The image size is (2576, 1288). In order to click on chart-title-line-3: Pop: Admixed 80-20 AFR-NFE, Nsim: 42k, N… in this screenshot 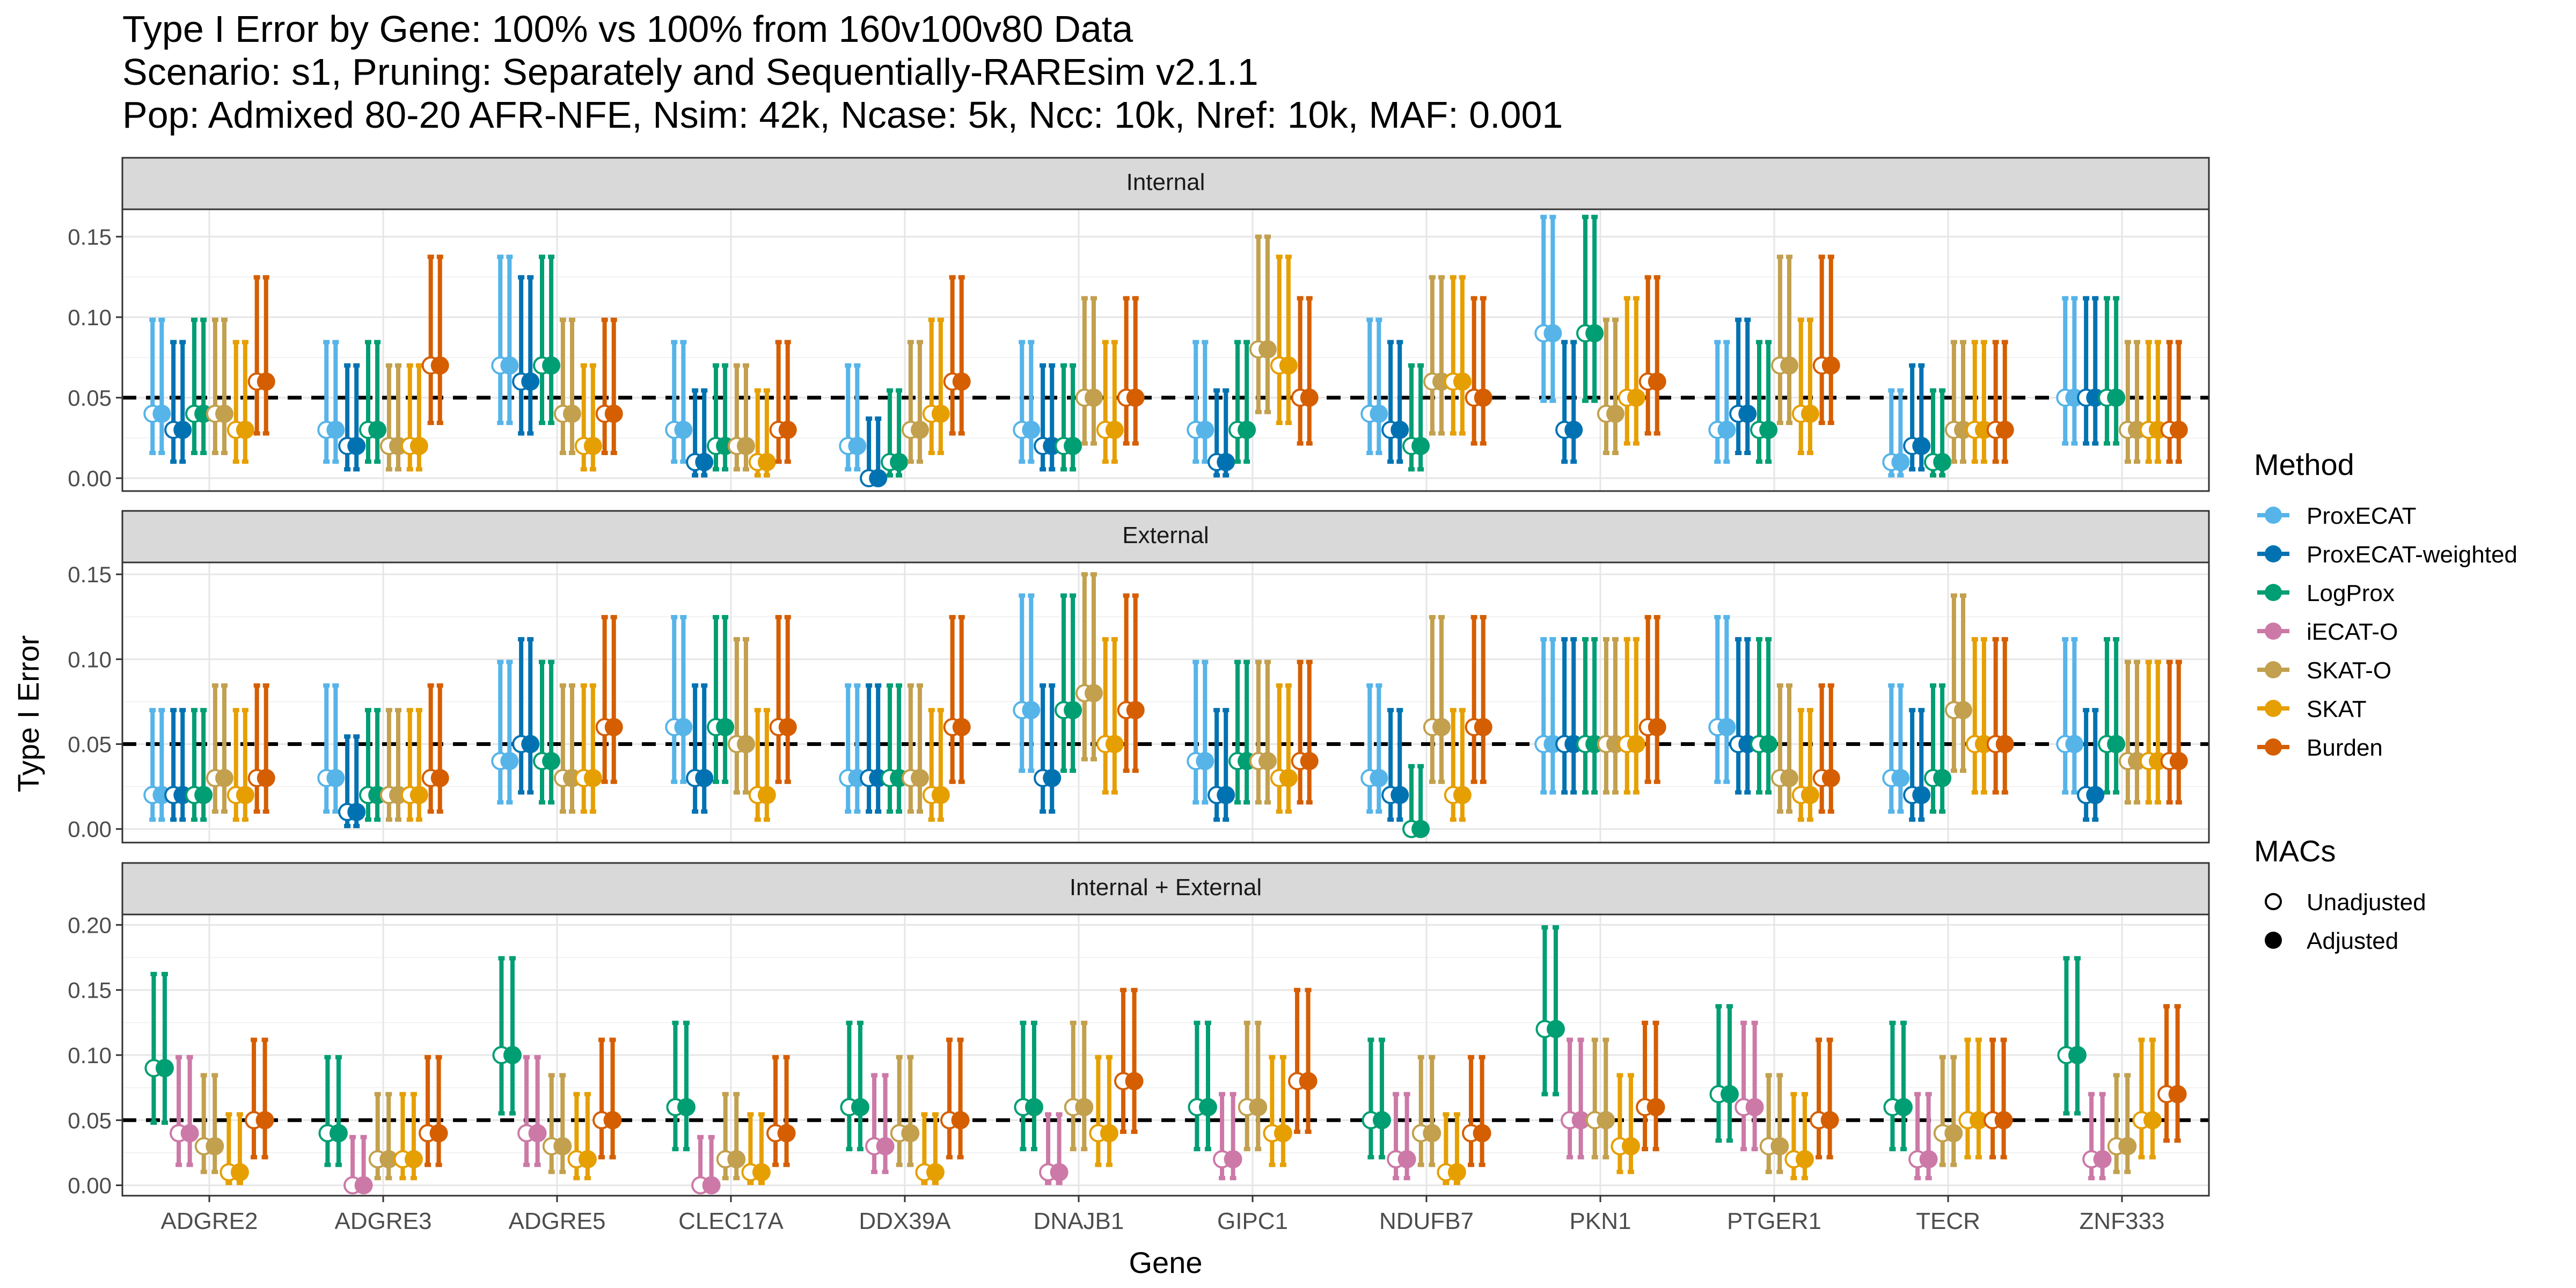, I will do `click(842, 115)`.